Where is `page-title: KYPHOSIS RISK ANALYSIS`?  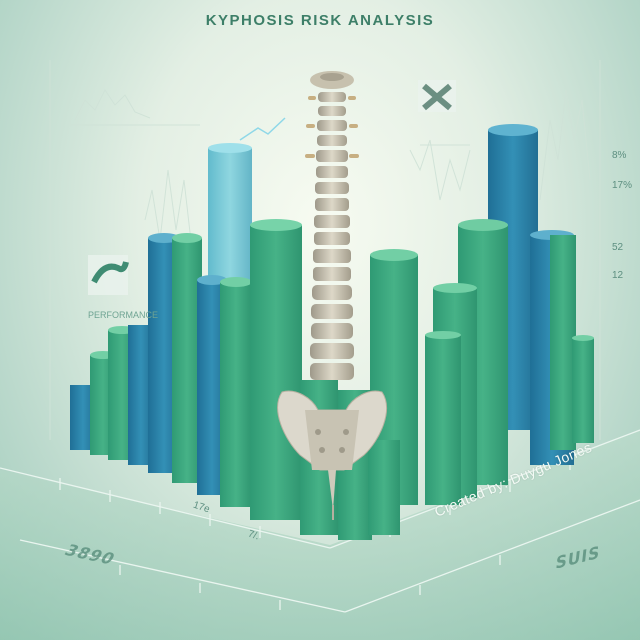 page-title: KYPHOSIS RISK ANALYSIS is located at coordinates (320, 20).